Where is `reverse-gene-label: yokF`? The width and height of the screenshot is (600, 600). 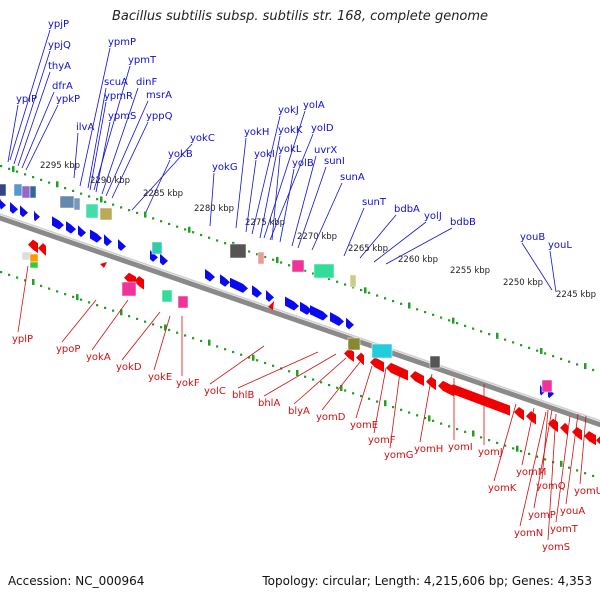
reverse-gene-label: yokF is located at coordinates (188, 383).